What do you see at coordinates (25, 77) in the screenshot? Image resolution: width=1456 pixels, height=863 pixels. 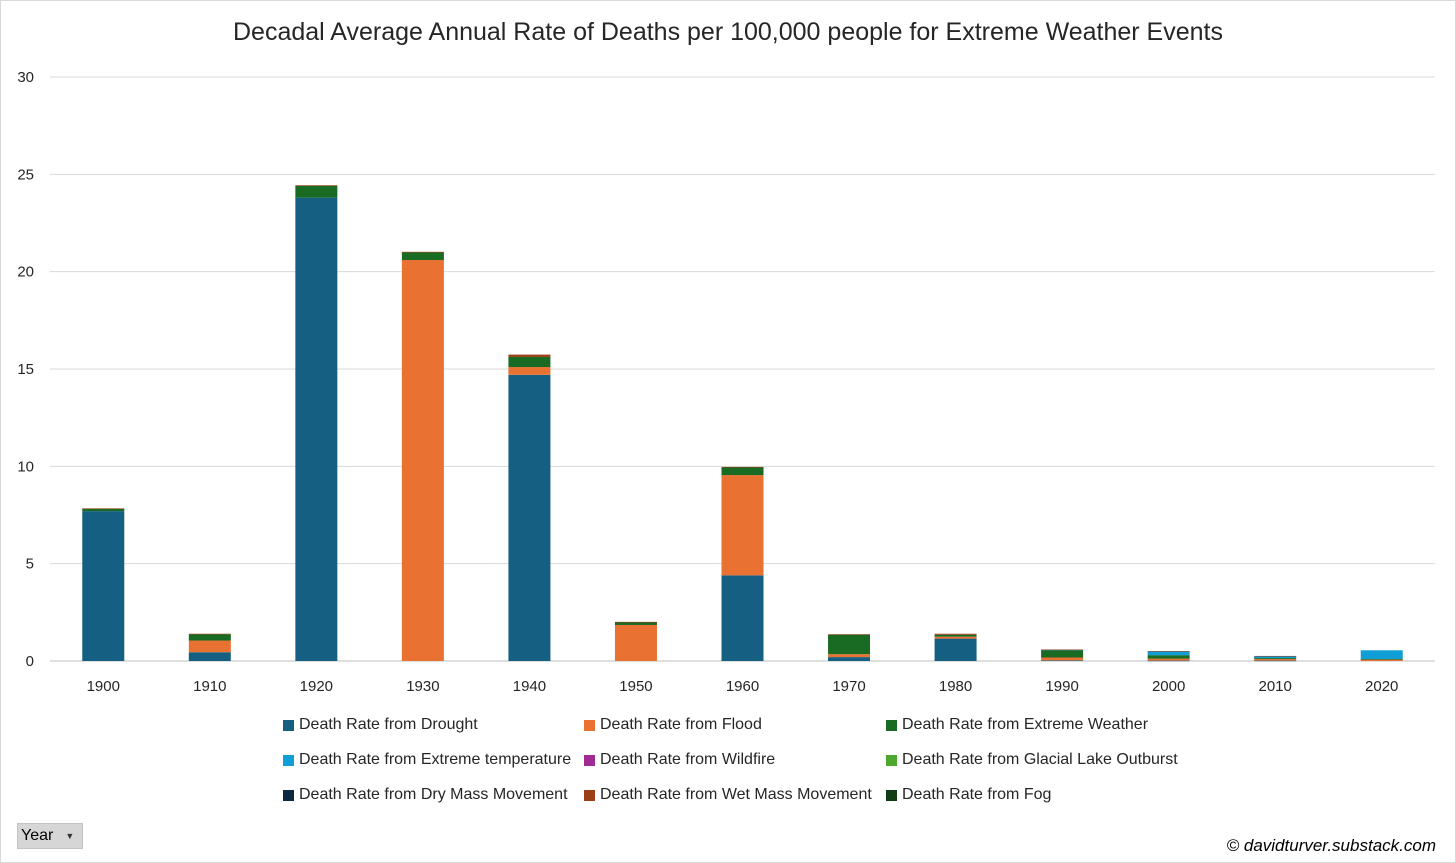 I see `y-tick-label: 30` at bounding box center [25, 77].